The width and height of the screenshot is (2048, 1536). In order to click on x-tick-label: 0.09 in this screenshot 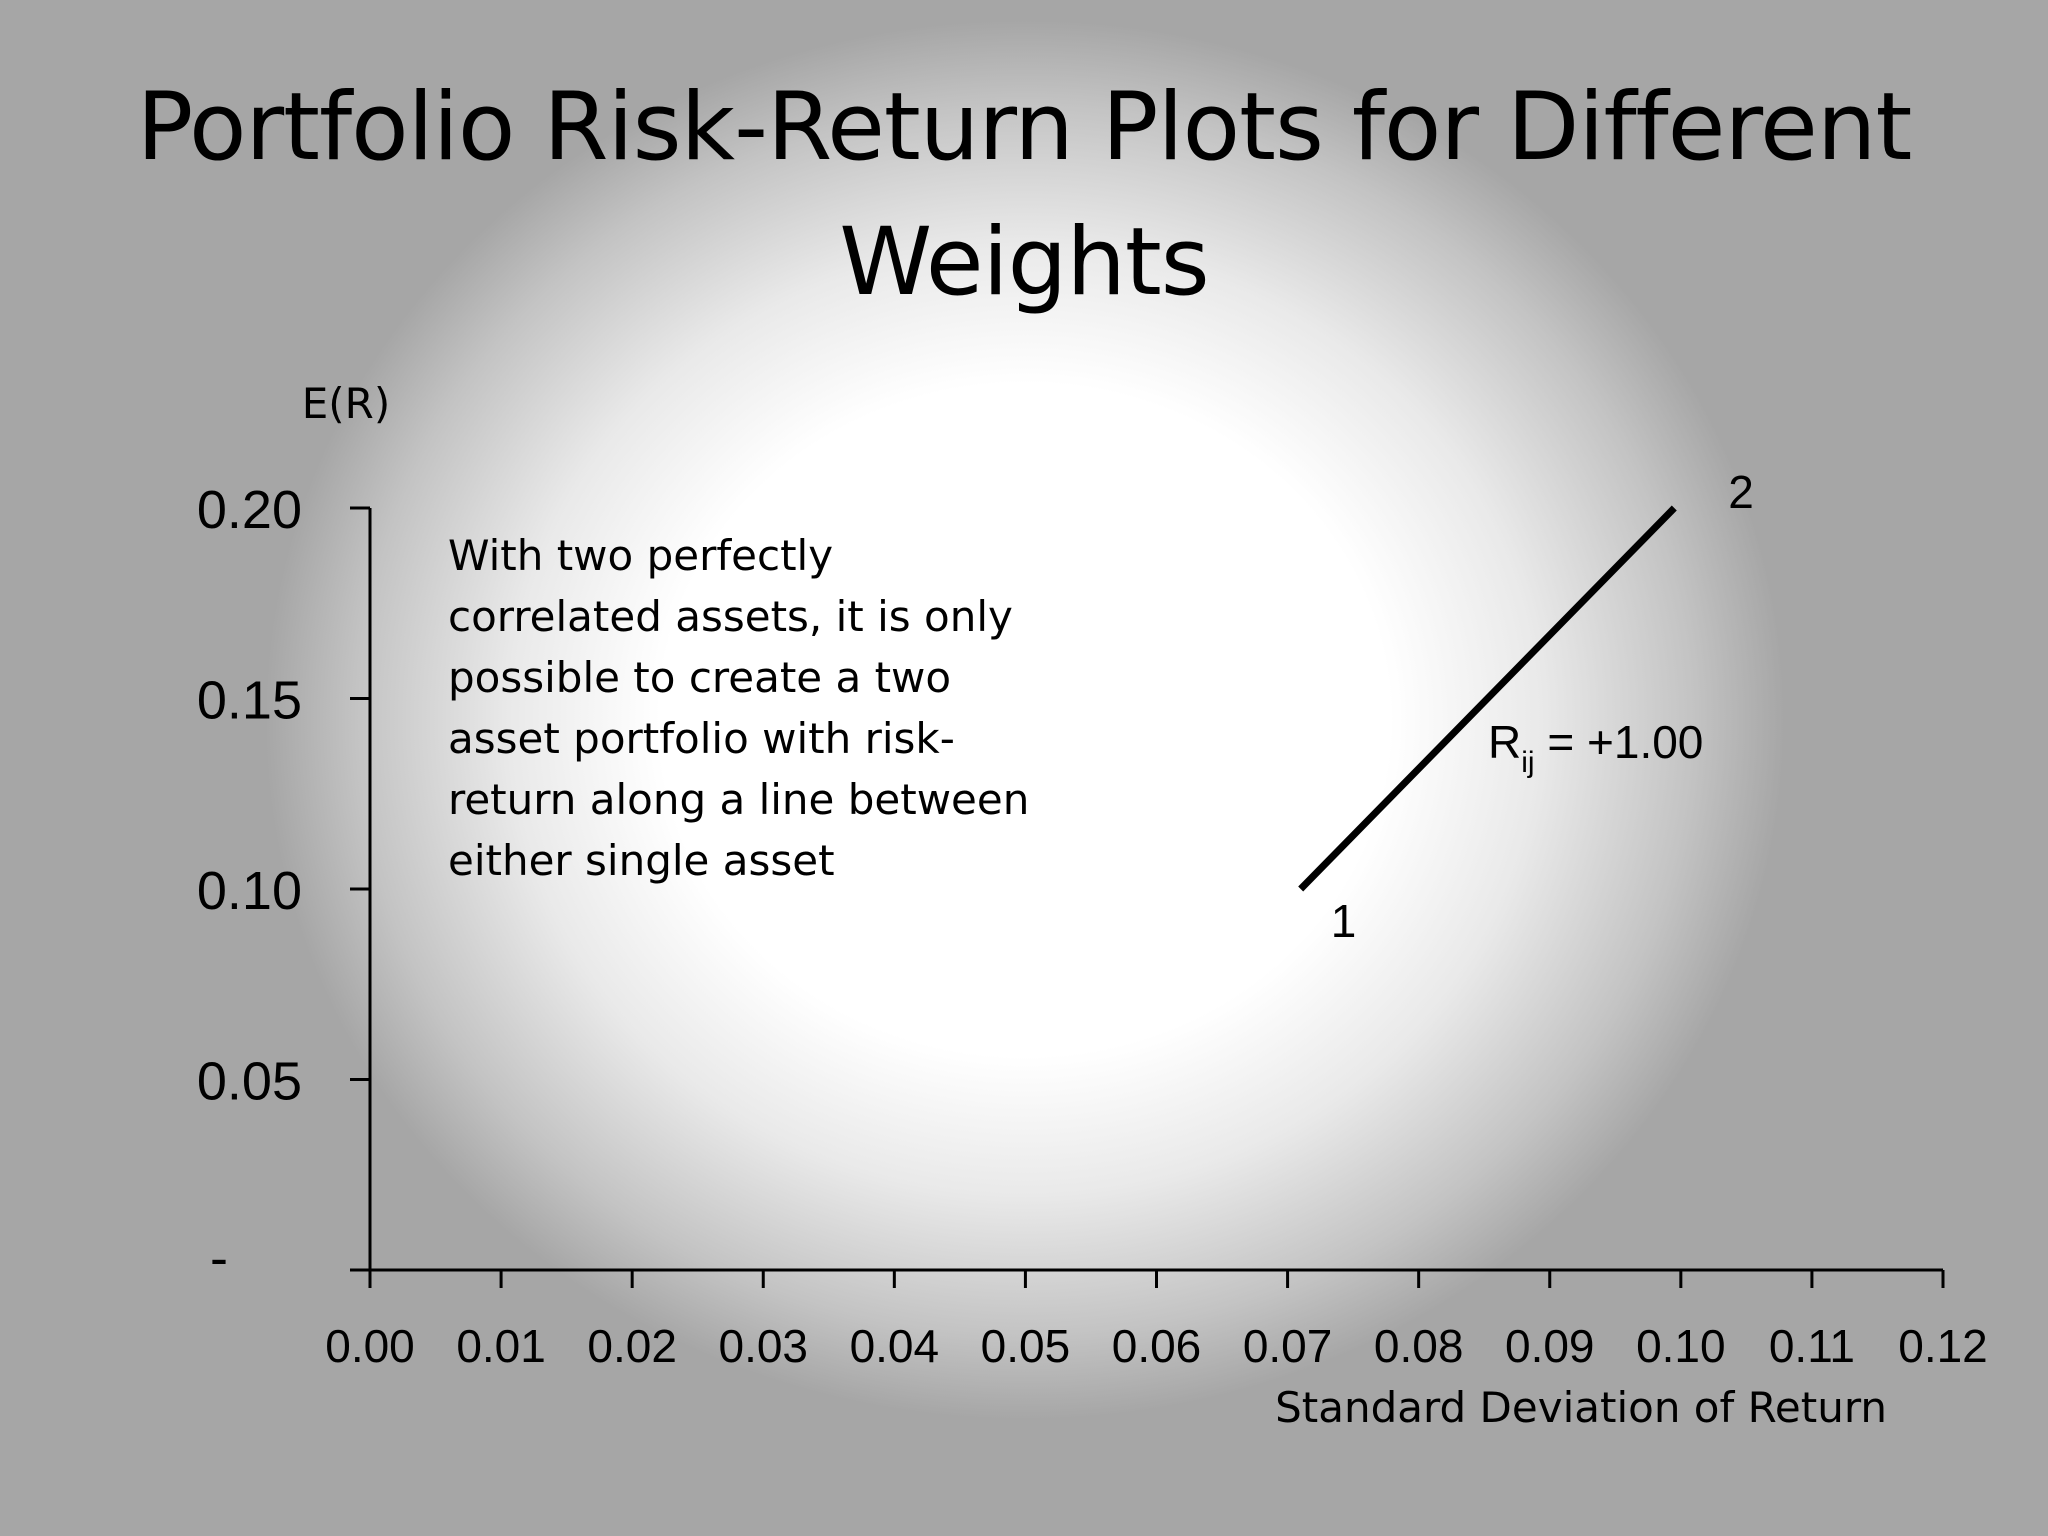, I will do `click(1550, 1346)`.